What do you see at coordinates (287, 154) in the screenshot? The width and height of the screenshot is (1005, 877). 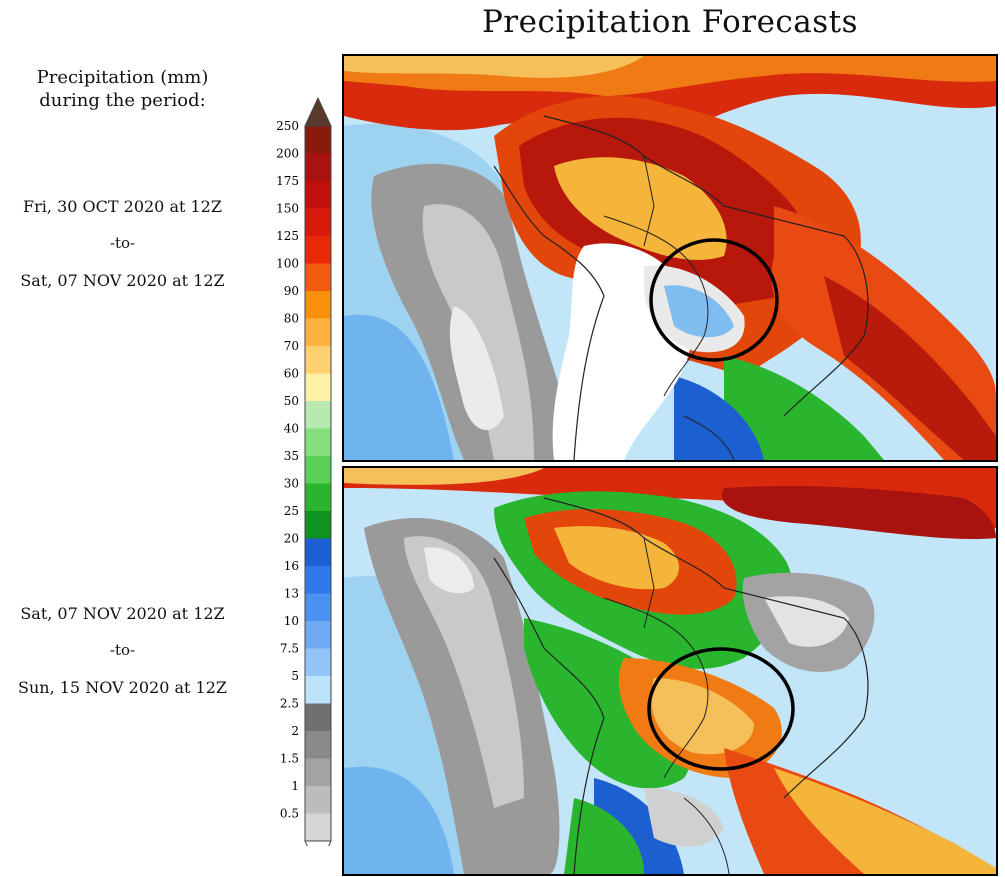 I see `colorbar-tick-label: 200` at bounding box center [287, 154].